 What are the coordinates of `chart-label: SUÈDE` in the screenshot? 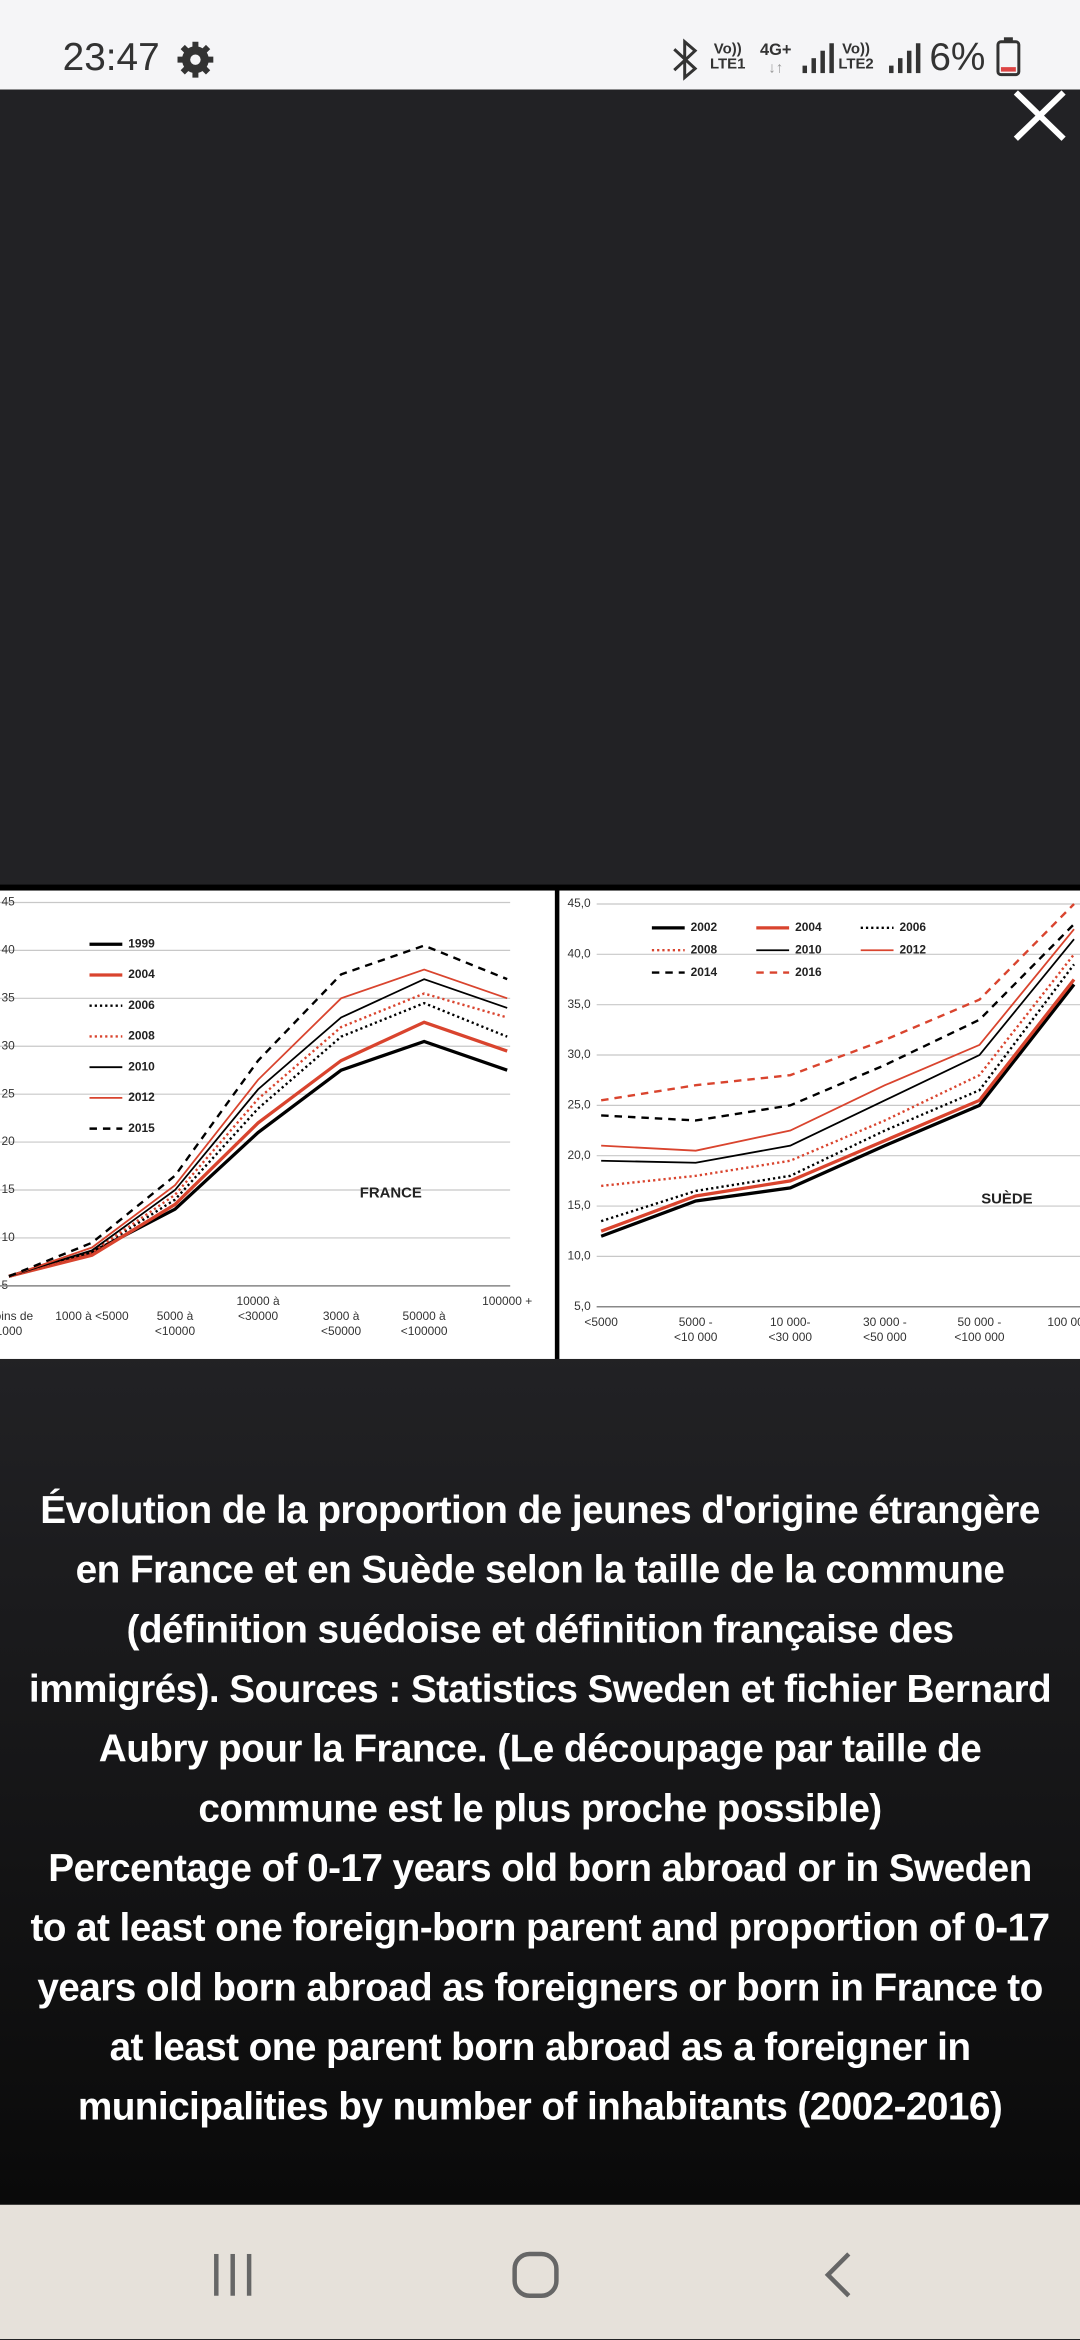 It's located at (1006, 1198).